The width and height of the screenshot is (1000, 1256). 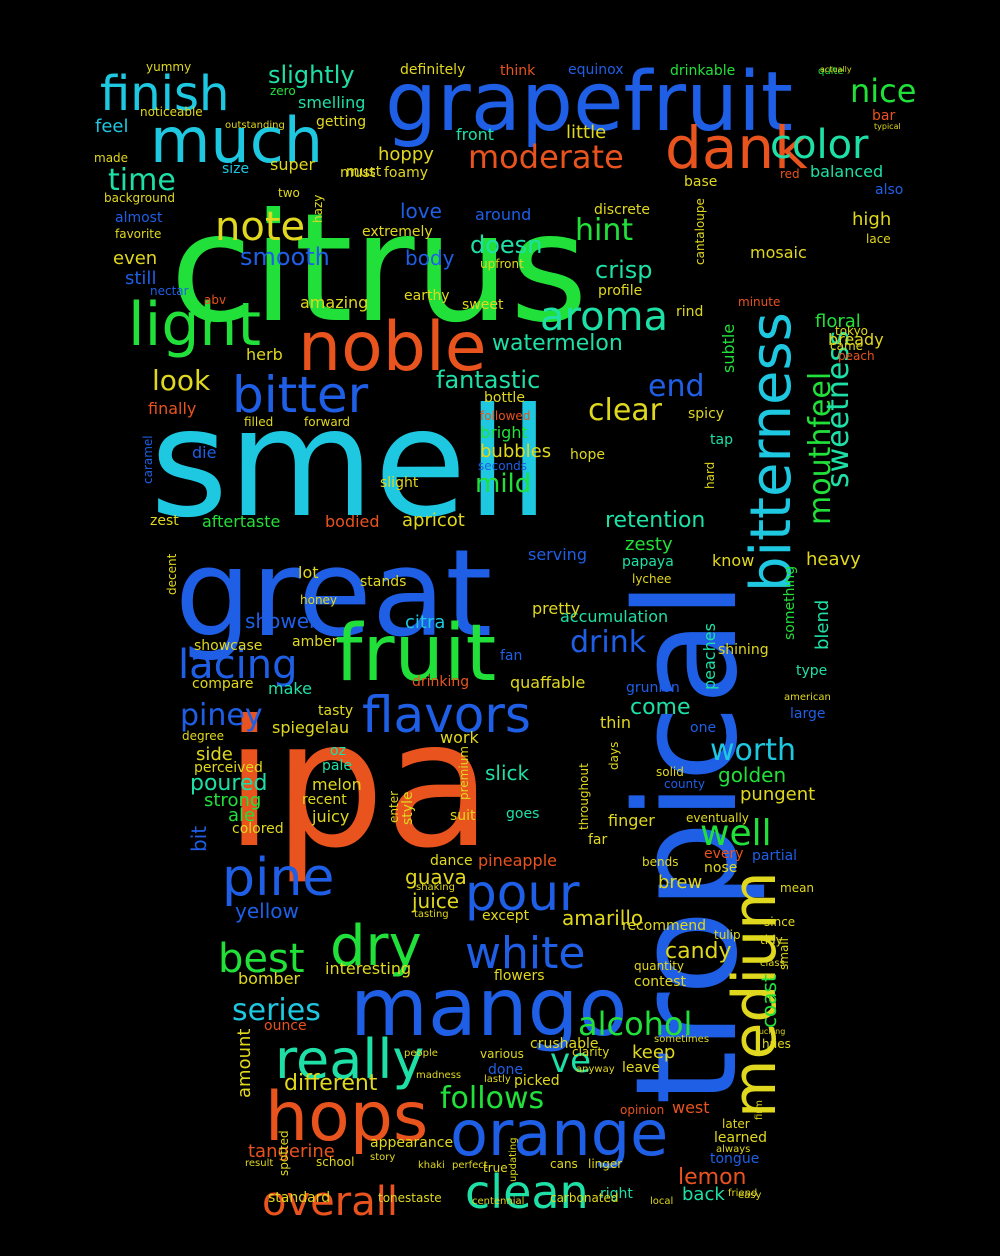 I want to click on cloud-word: noble, so click(x=392, y=347).